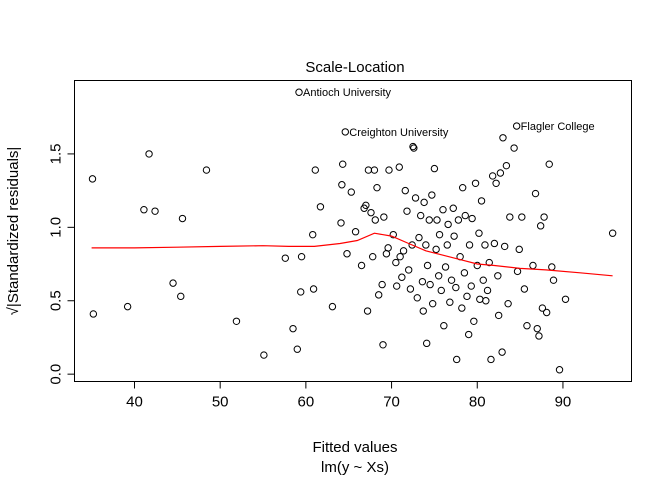 This screenshot has height=480, width=672. Describe the element at coordinates (399, 133) in the screenshot. I see `point-label: Creighton University` at that location.